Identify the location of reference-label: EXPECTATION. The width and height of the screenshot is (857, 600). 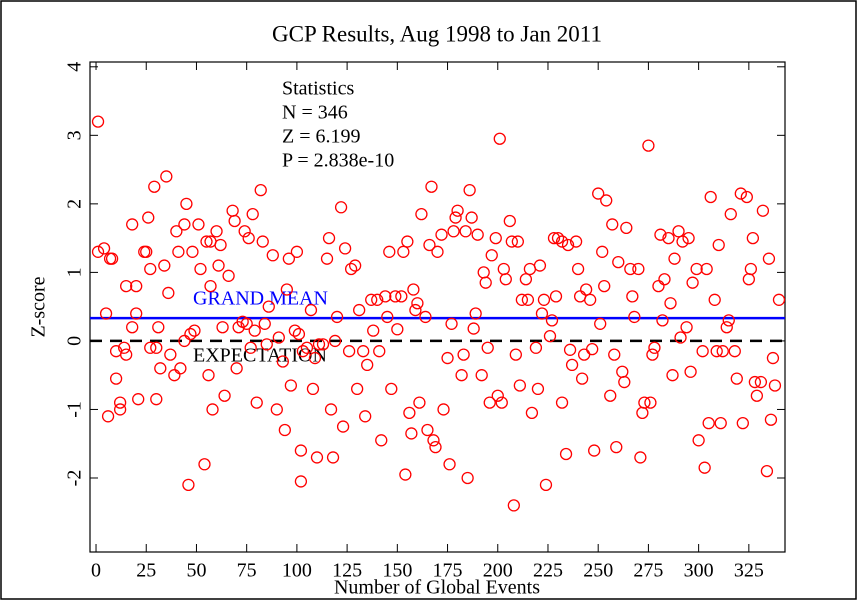
(260, 356).